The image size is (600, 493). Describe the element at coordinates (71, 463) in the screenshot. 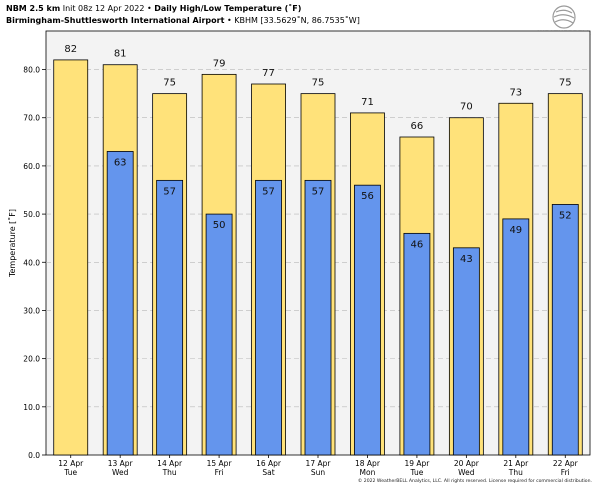

I see `x-tick-label-date: 12 Apr` at that location.